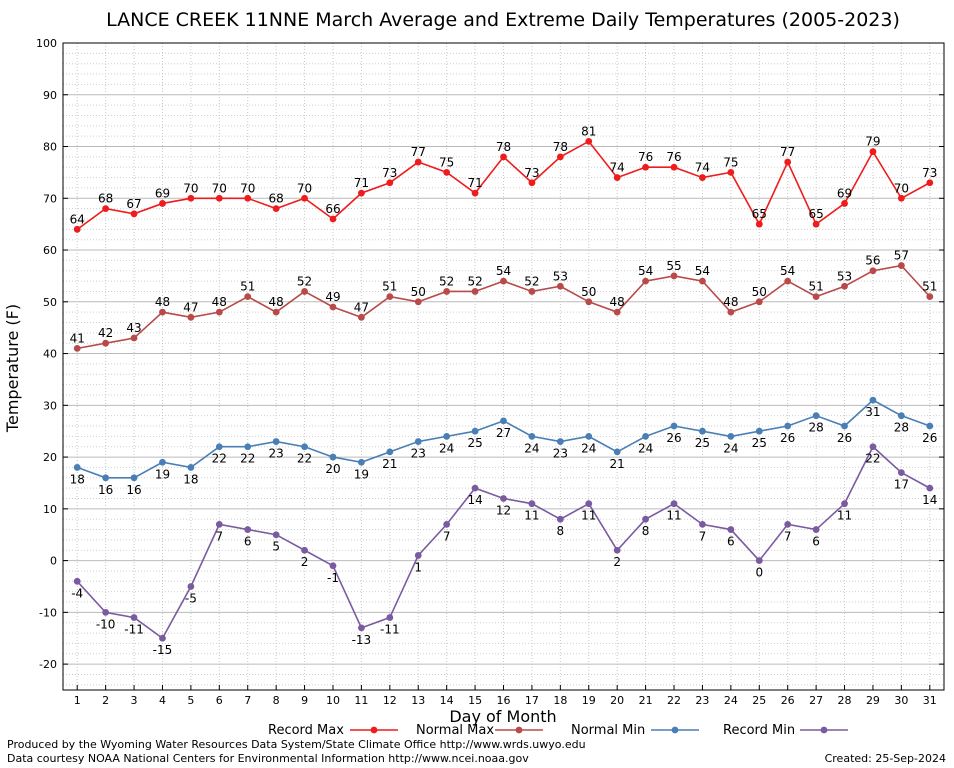 This screenshot has height=768, width=954. What do you see at coordinates (787, 438) in the screenshot?
I see `data-label-normal-min: 26` at bounding box center [787, 438].